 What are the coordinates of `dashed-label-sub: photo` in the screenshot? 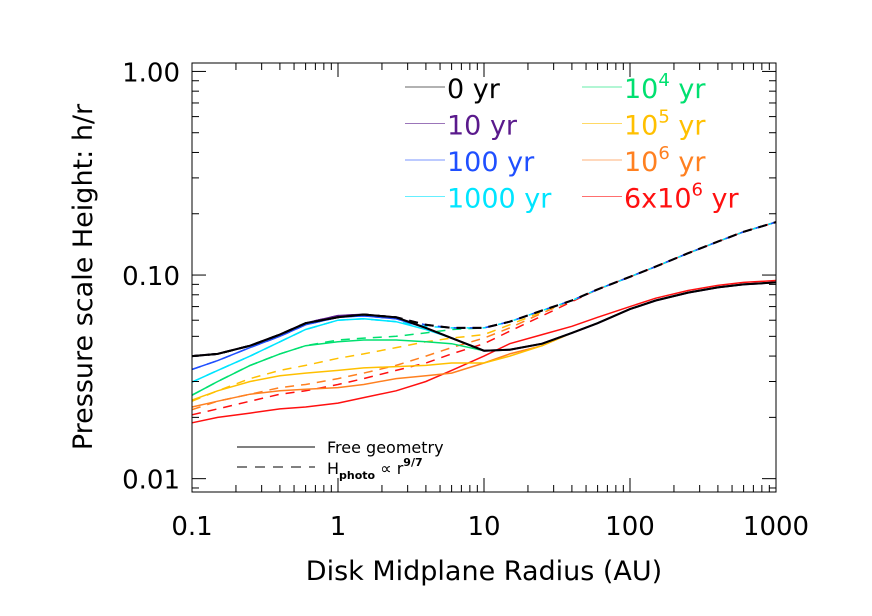 It's located at (357, 475).